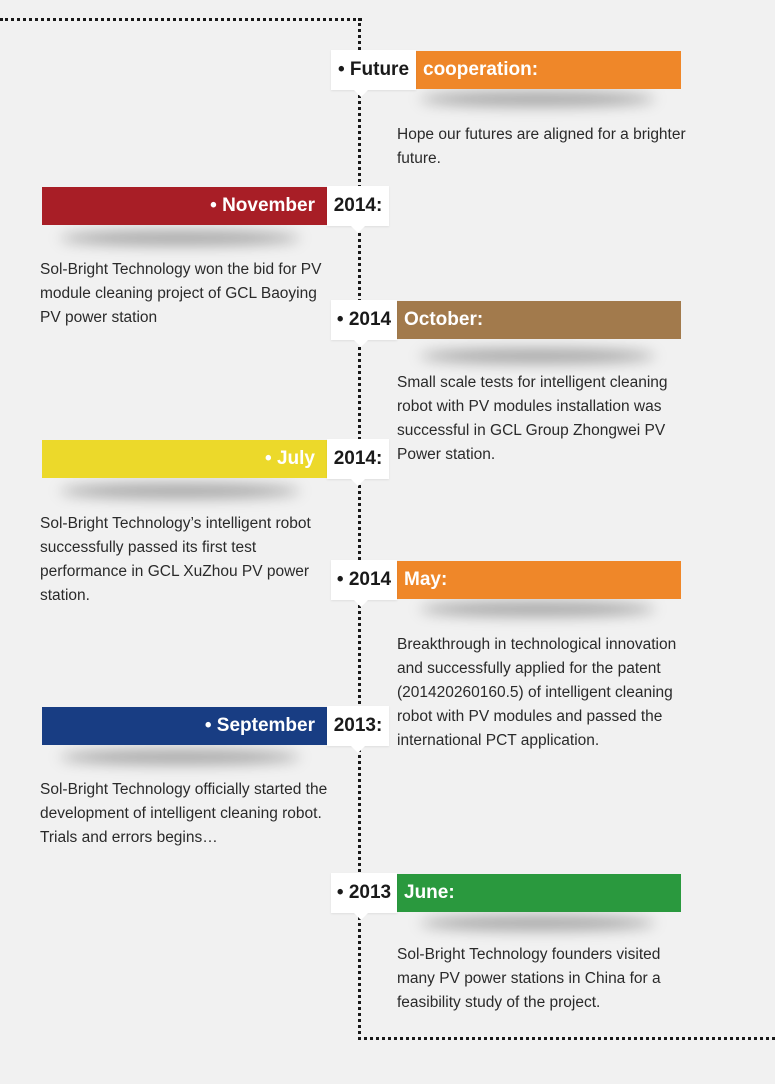 The width and height of the screenshot is (775, 1084). Describe the element at coordinates (539, 893) in the screenshot. I see `entry-bar-june-2013: June:` at that location.